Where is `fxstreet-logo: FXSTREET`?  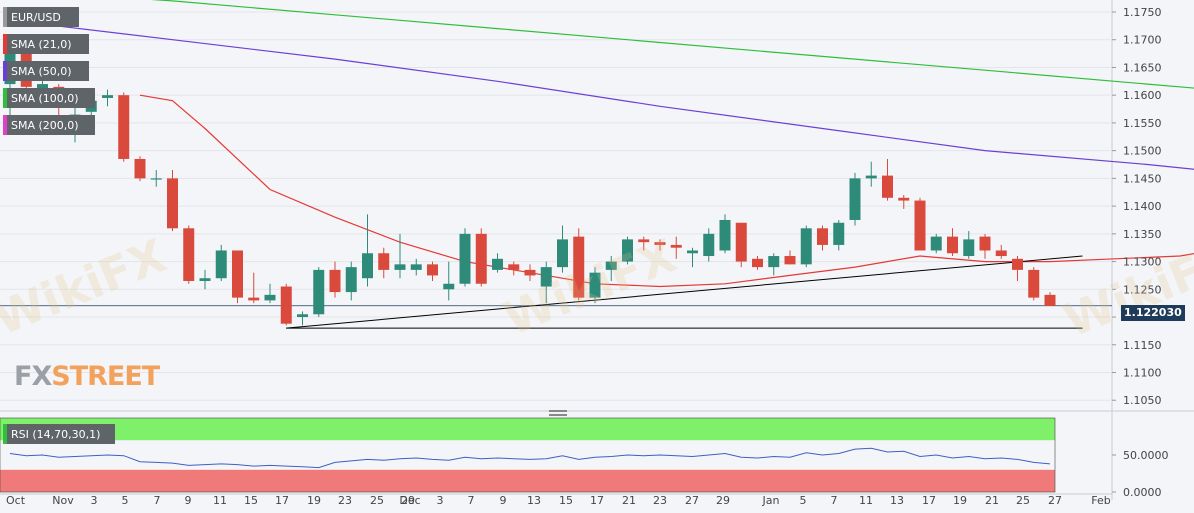
fxstreet-logo: FXSTREET is located at coordinates (87, 376).